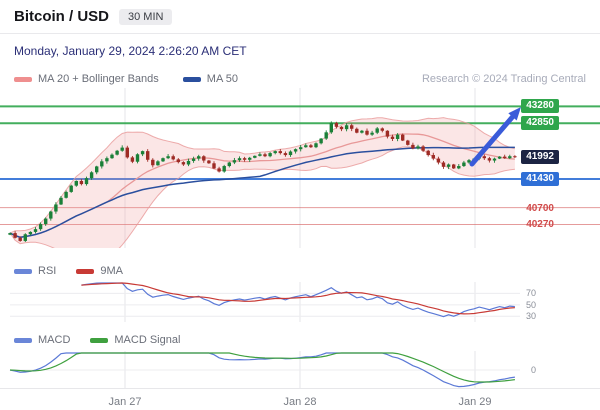  Describe the element at coordinates (130, 51) in the screenshot. I see `chart-datetime: Monday, January 29, 2024 2:26:20 AM CET` at that location.